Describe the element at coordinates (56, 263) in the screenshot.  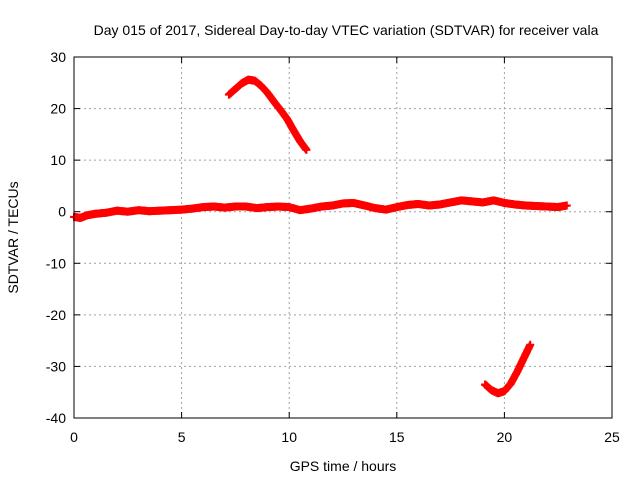
I see `y-tick-label: -10` at that location.